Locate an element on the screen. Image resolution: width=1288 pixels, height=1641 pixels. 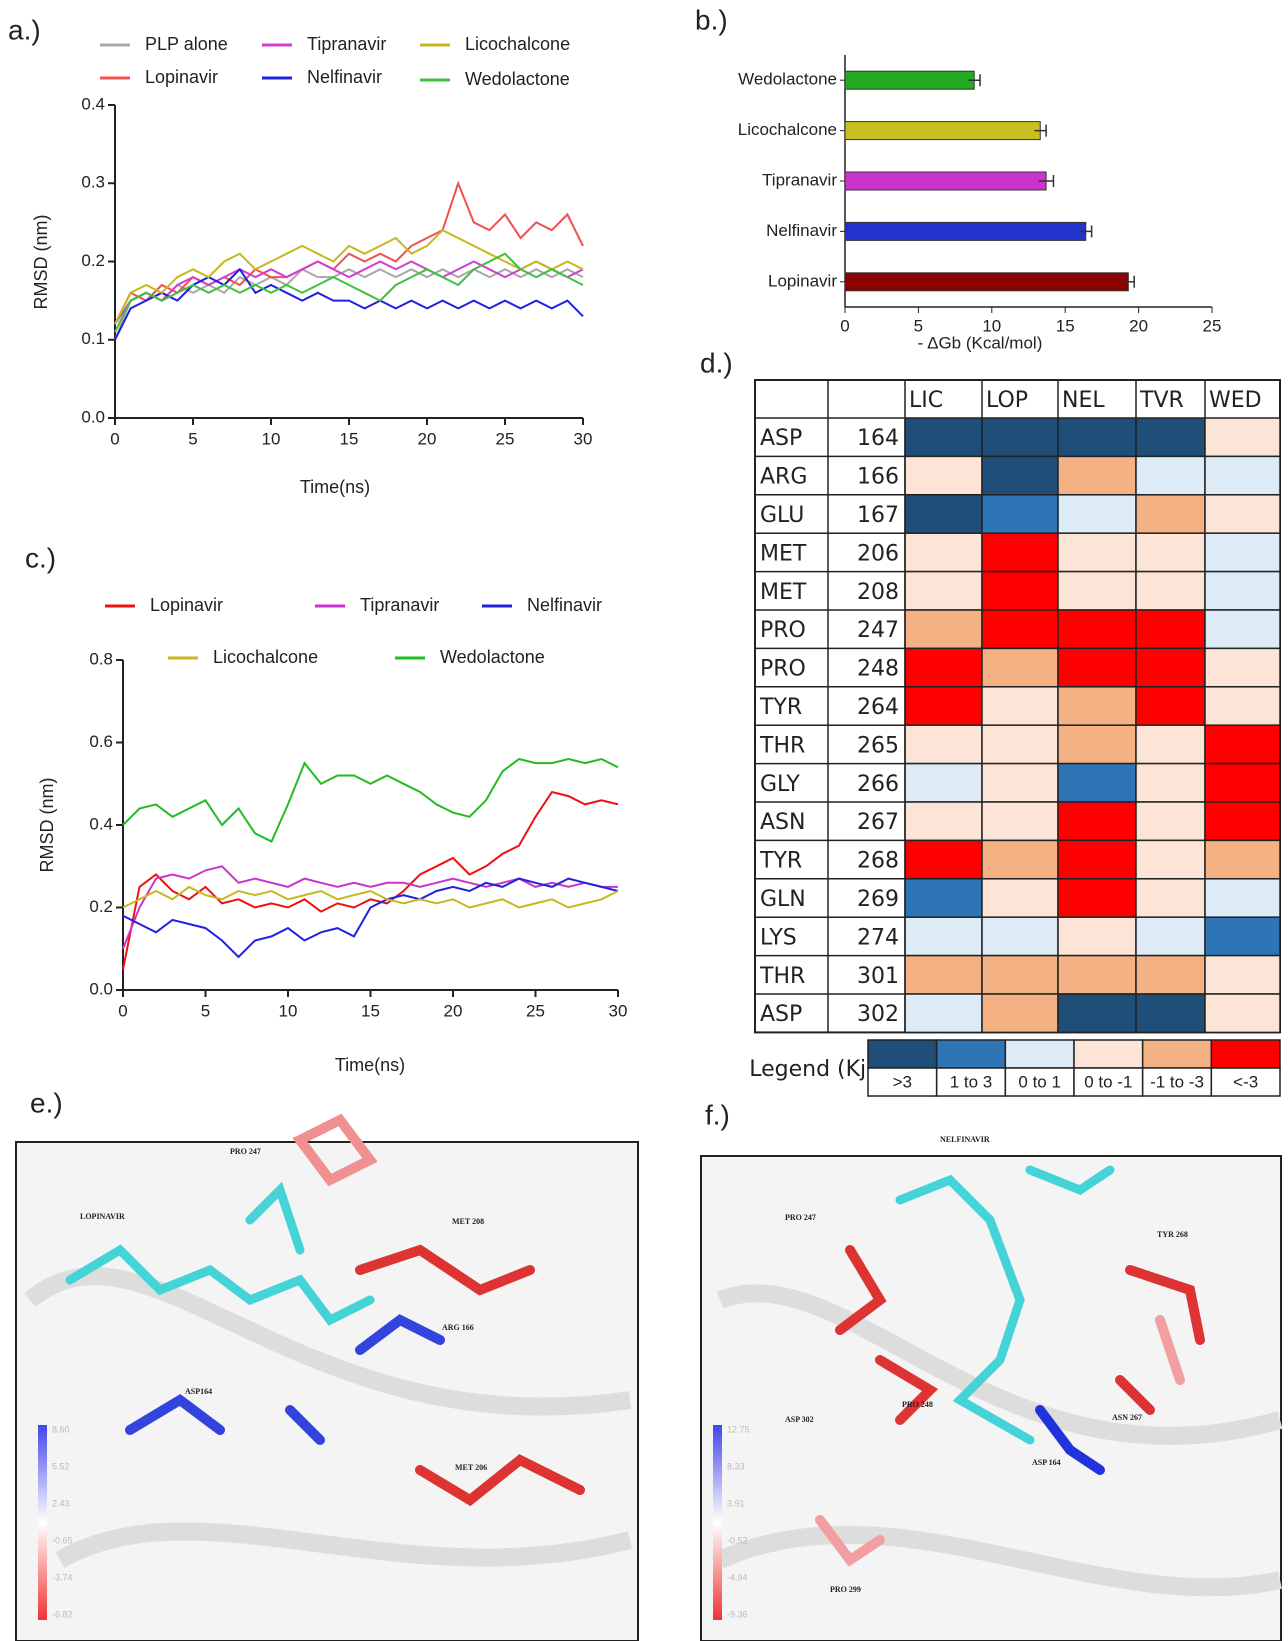
y-tick-label: 0.1 is located at coordinates (93, 338).